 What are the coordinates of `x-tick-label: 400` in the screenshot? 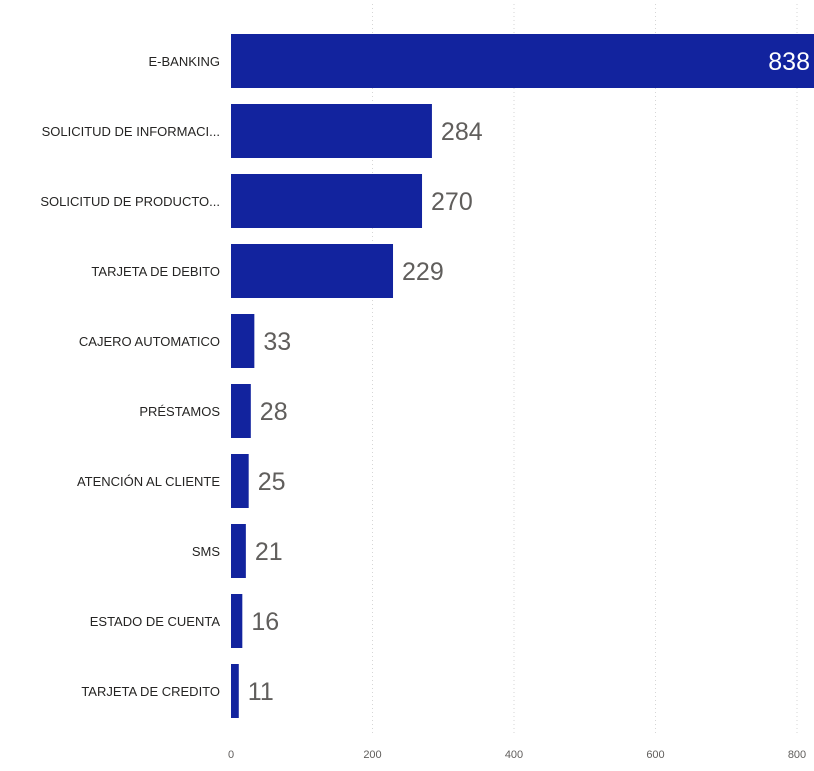 It's located at (514, 755).